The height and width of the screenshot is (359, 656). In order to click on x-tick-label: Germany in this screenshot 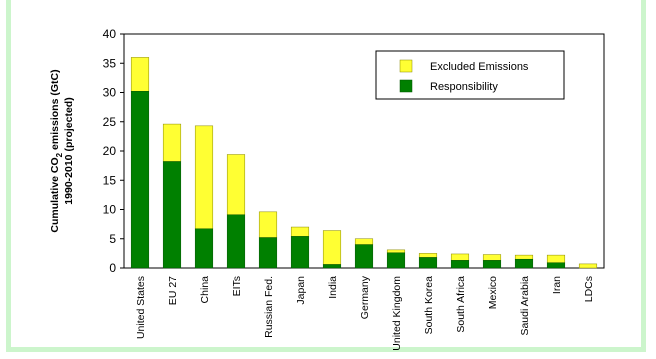, I will do `click(365, 297)`.